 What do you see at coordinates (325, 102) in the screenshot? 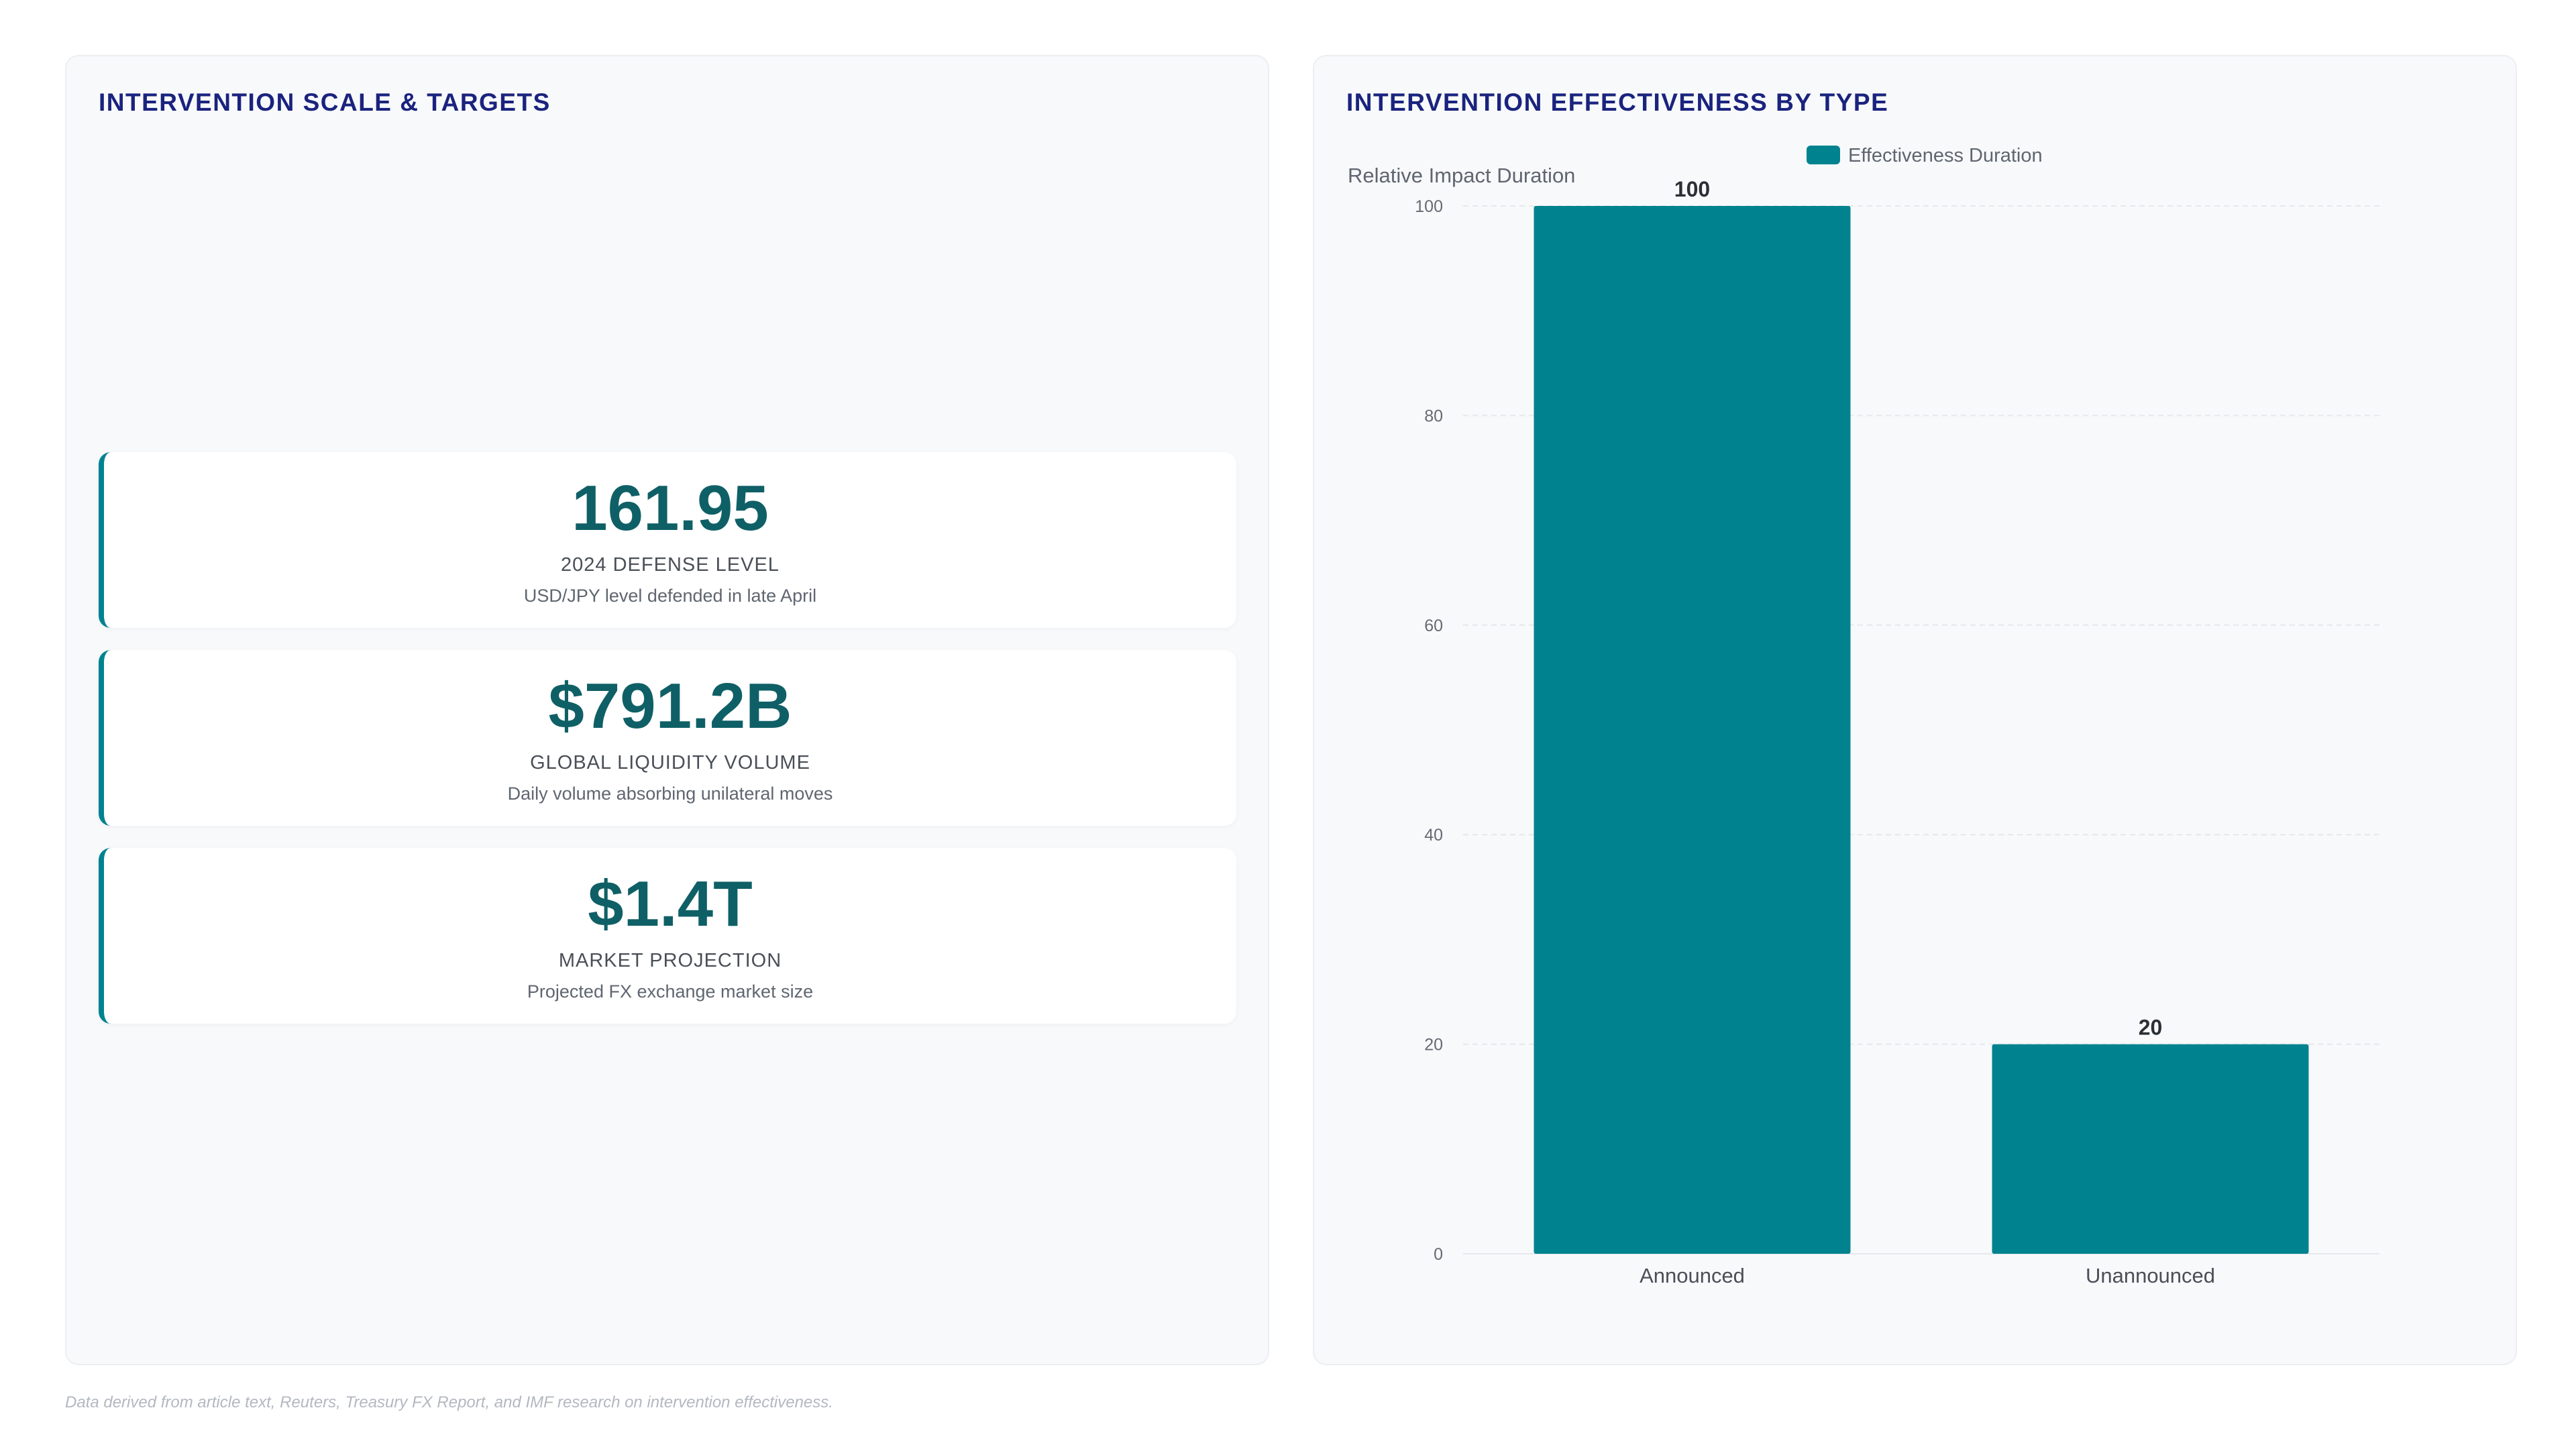
I see `panel-title-scale-targets: INTERVENTION SCALE & TARGETS` at bounding box center [325, 102].